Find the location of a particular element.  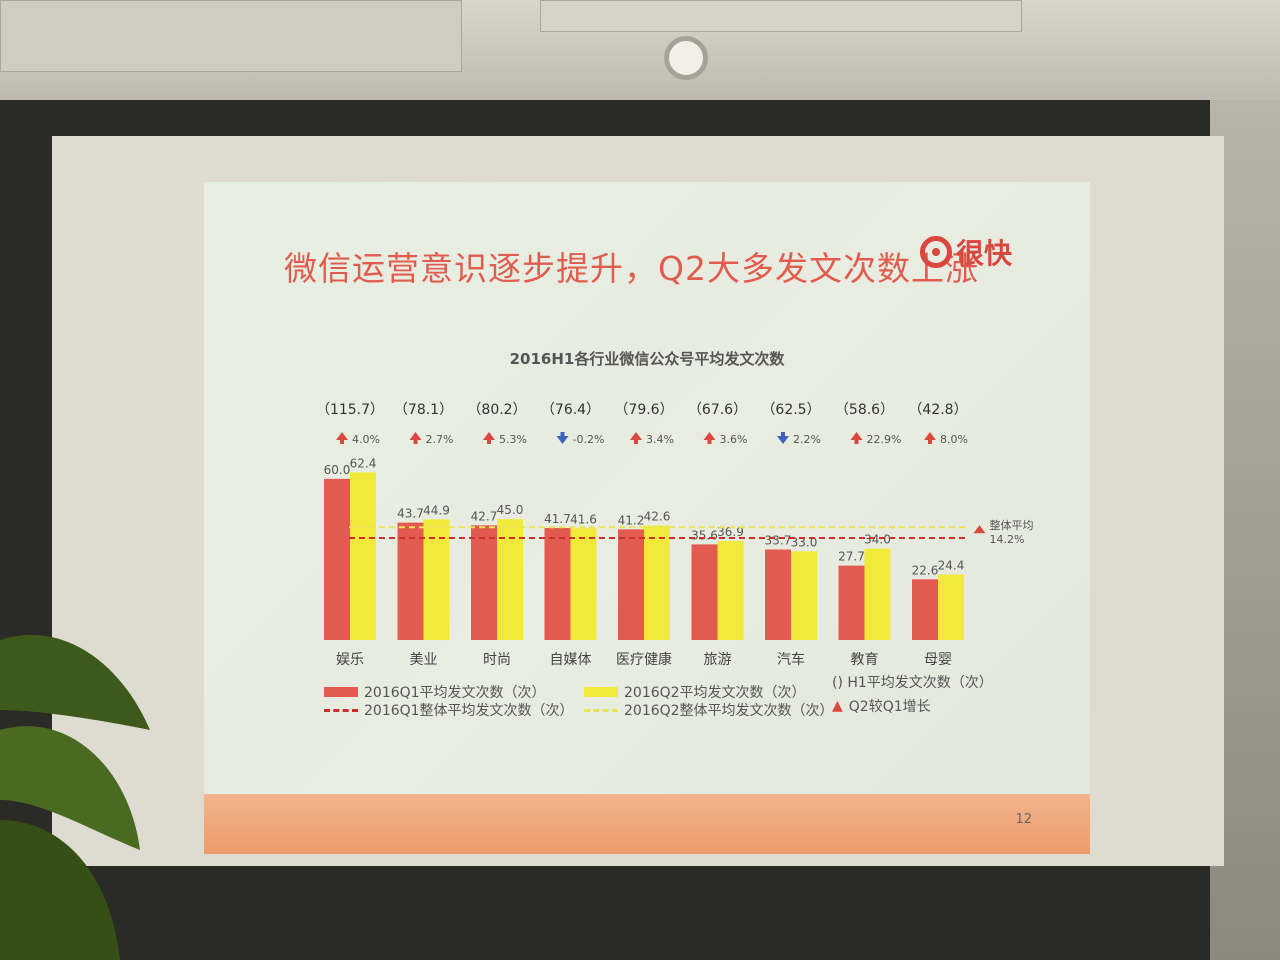

legend-q1-line-label: 2016Q1整体平均发文次数（次） is located at coordinates (469, 710).